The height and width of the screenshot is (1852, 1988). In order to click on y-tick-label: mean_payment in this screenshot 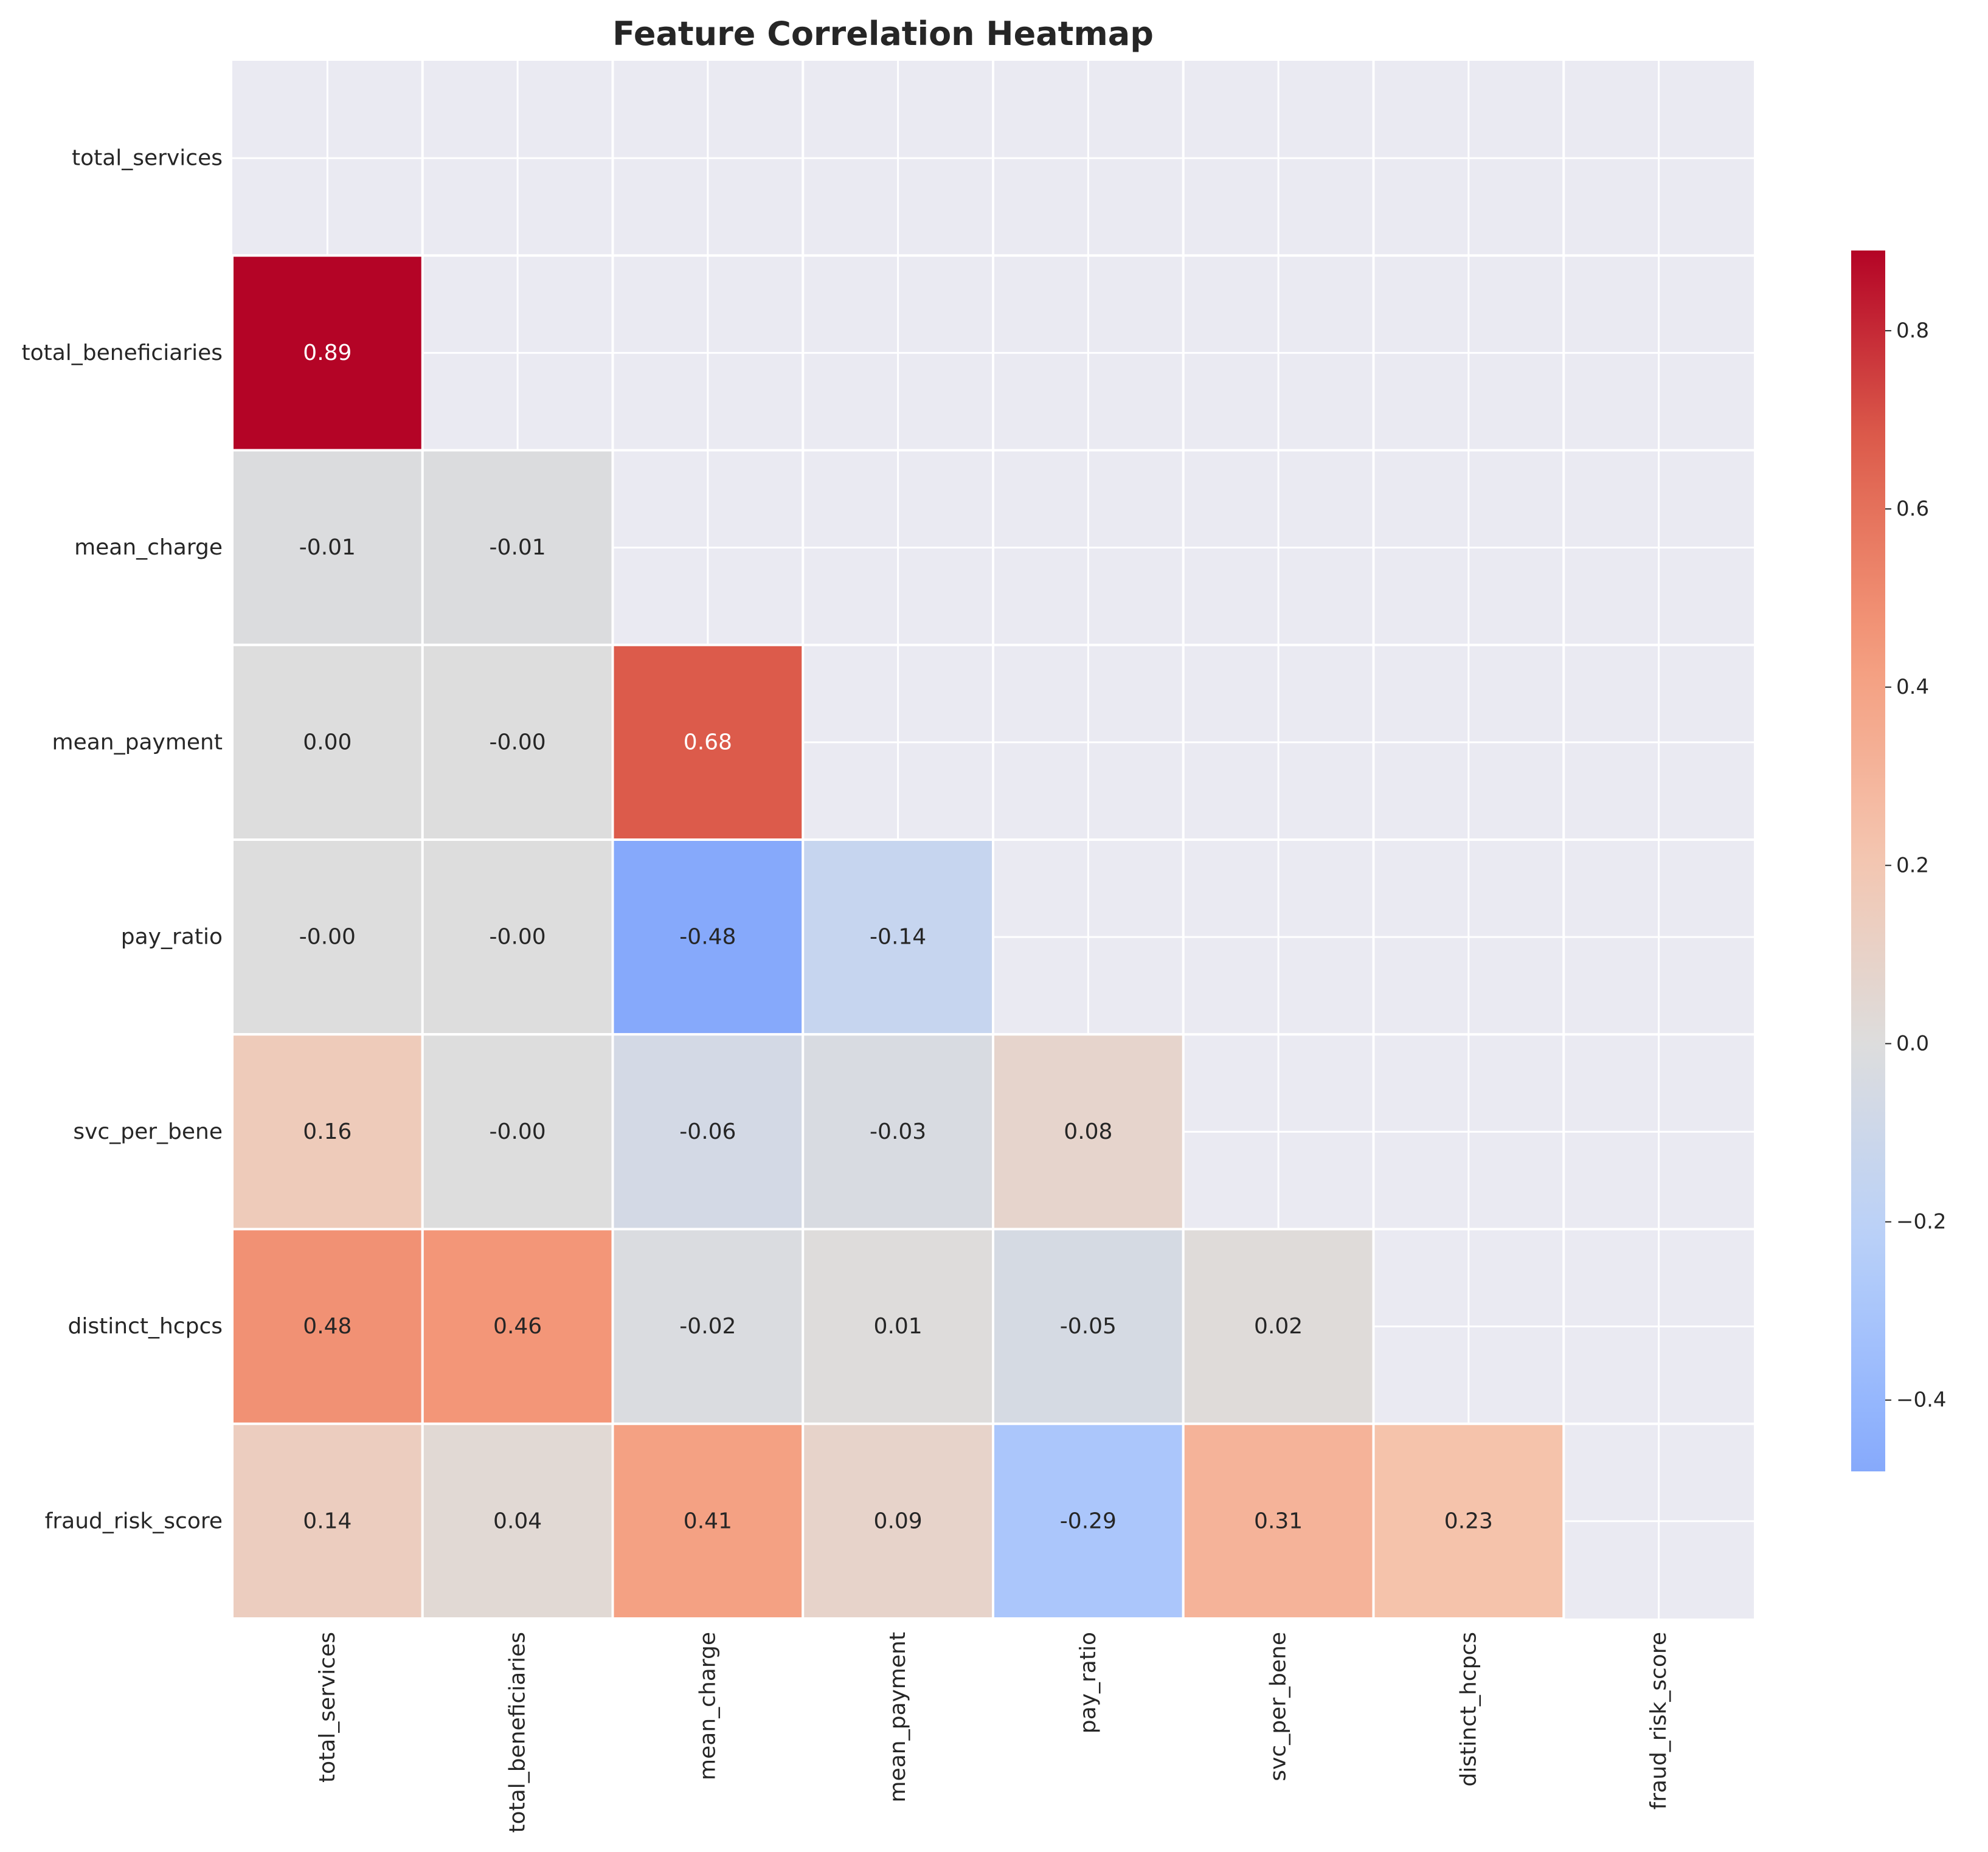, I will do `click(137, 742)`.